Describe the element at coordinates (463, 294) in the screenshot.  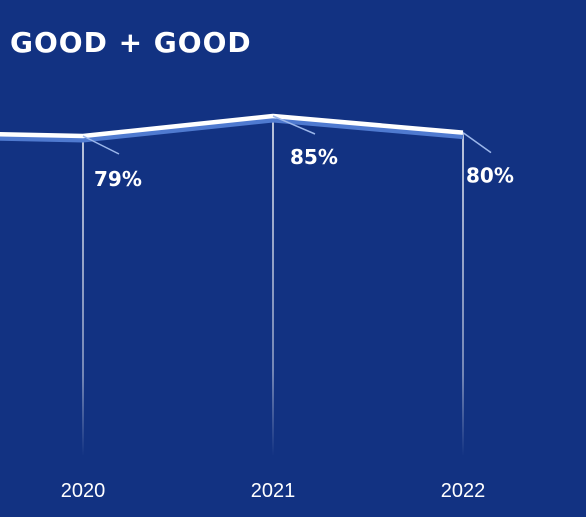
I see `drop-line-2022` at that location.